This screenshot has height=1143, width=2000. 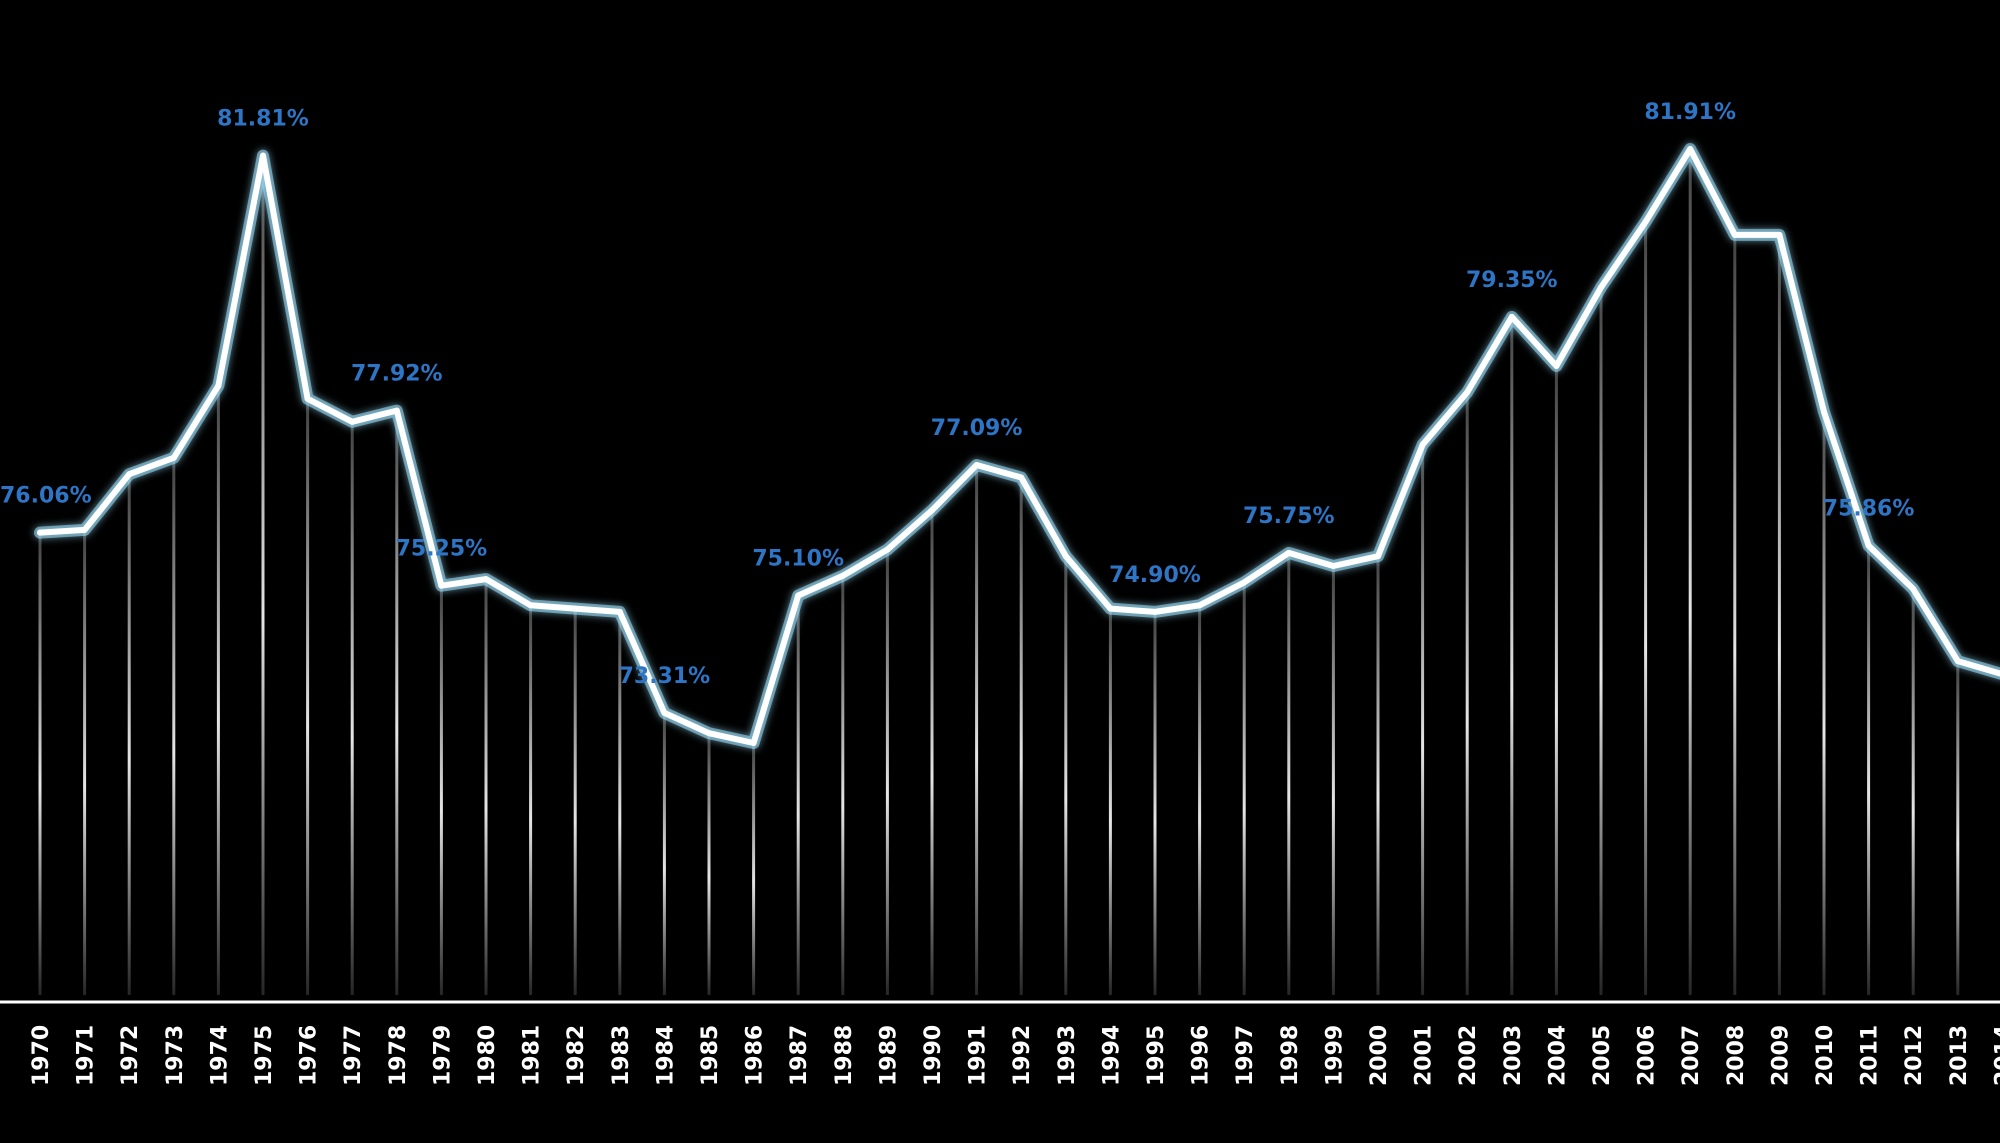 I want to click on data-point-1985, so click(x=709, y=733).